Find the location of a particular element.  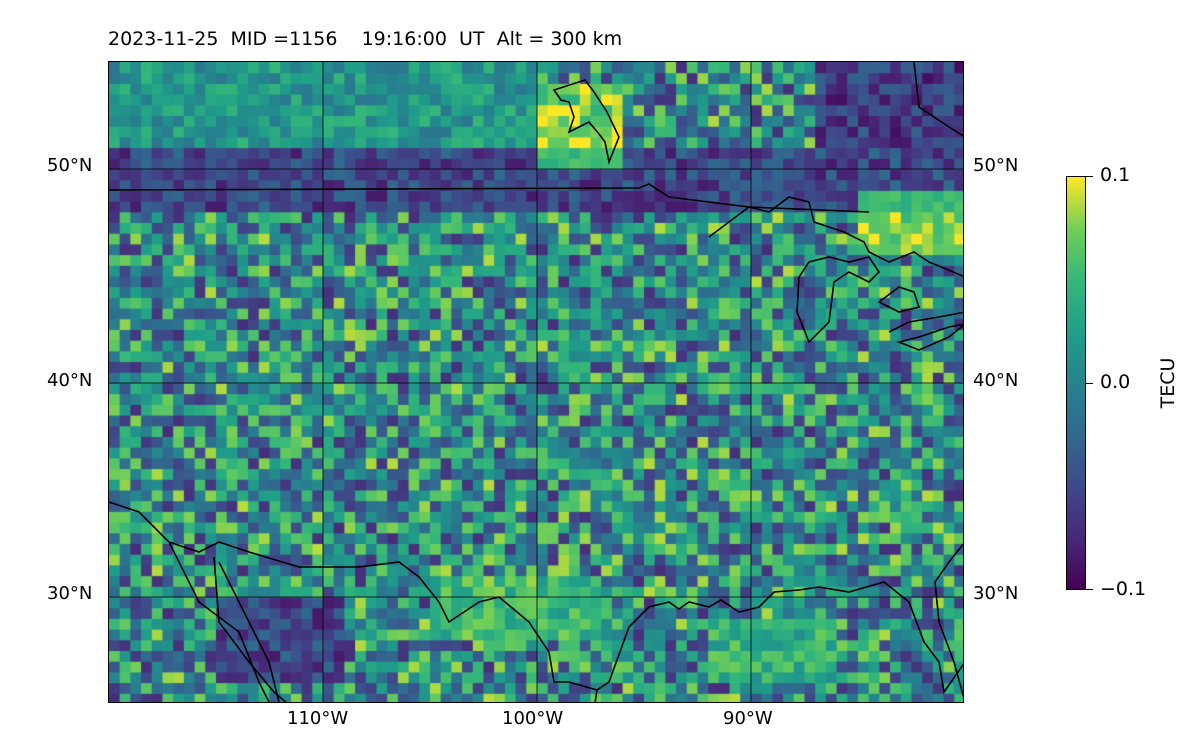

great-lakes is located at coordinates (835, 237).